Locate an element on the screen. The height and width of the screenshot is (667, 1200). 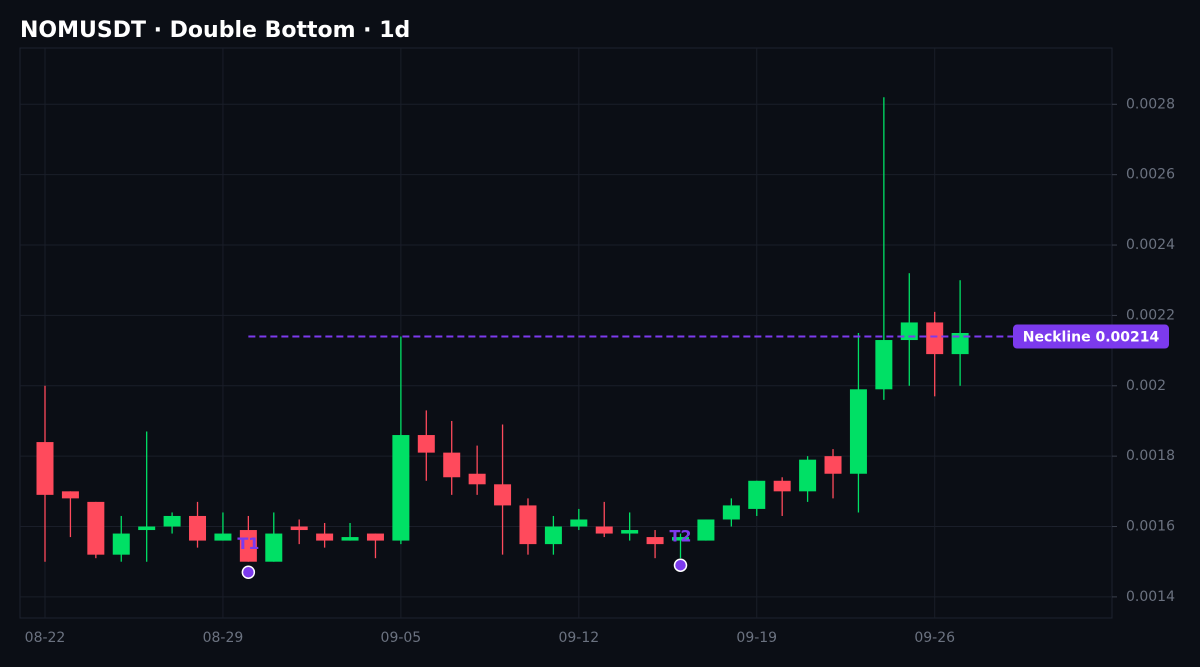
y-tick-label: 0.0028 is located at coordinates (1150, 104).